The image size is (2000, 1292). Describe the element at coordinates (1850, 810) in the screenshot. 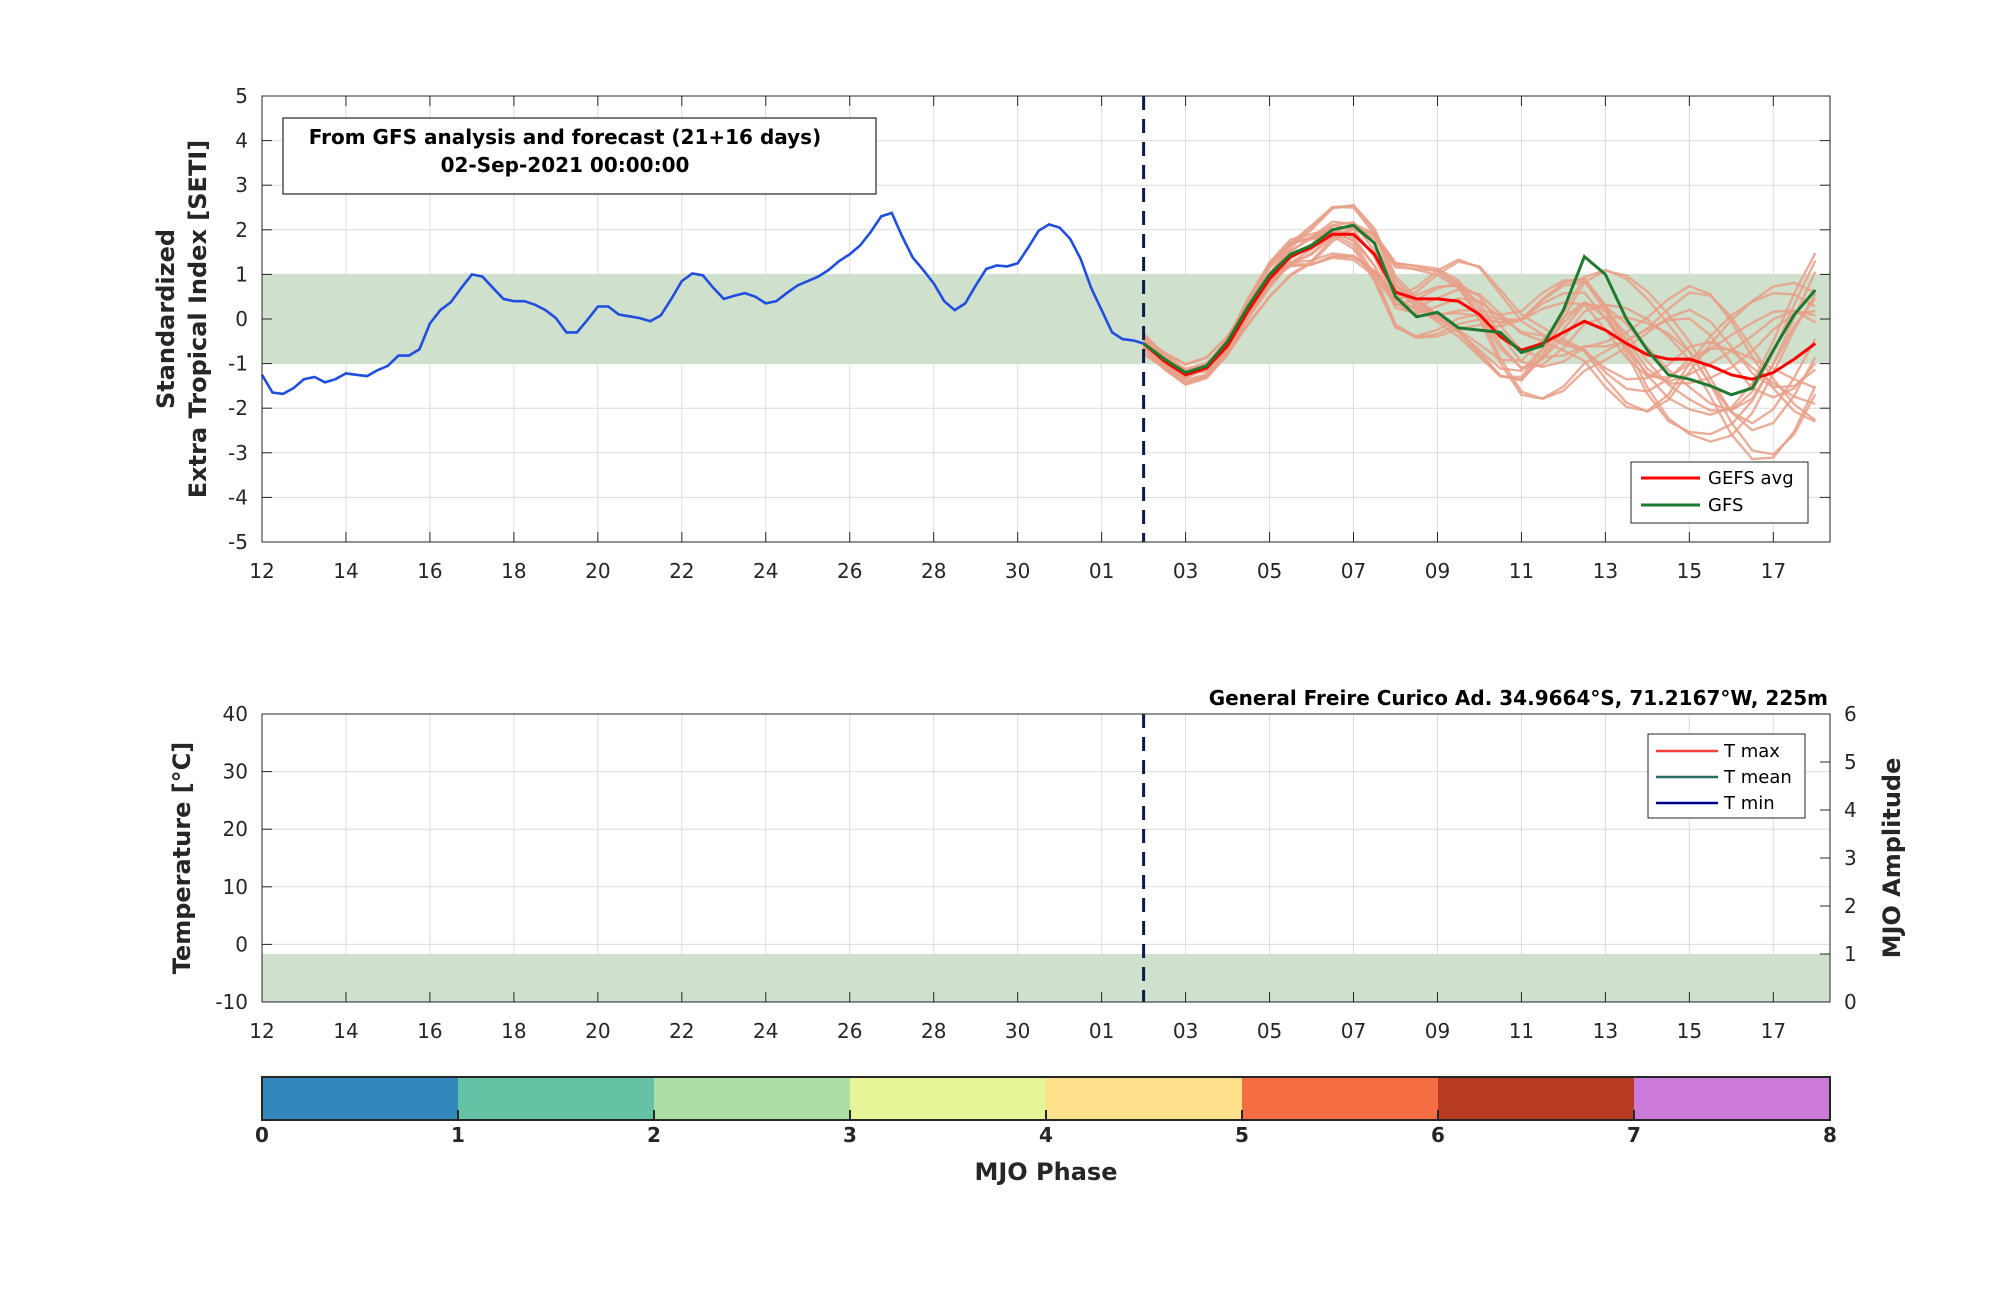

I see `mjo-amplitude-tick-label: 4` at that location.